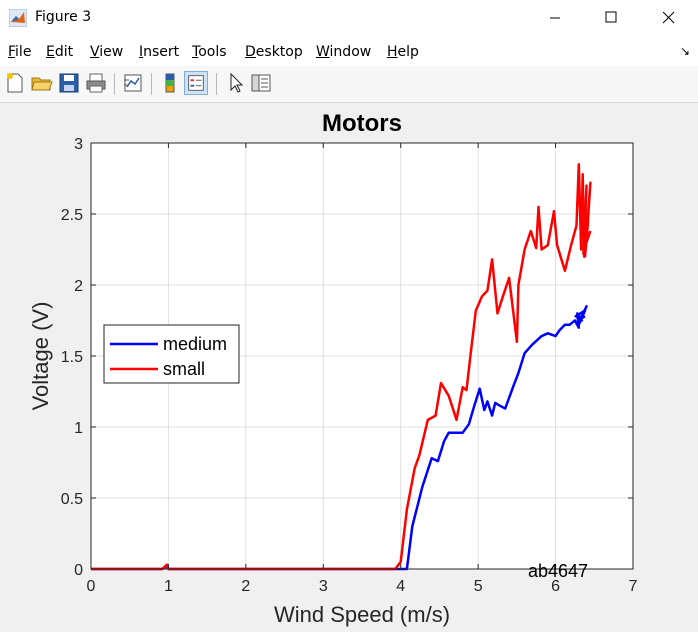 This screenshot has width=698, height=632. I want to click on save-icon, so click(69, 83).